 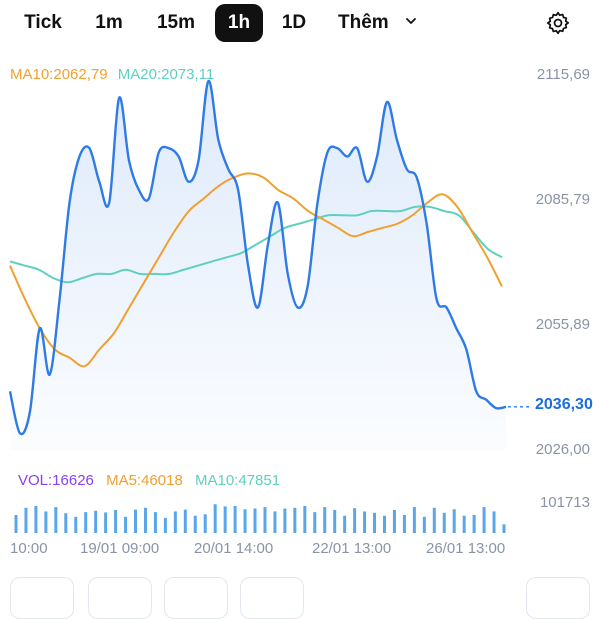 I want to click on tab-1h: 1h, so click(x=239, y=23).